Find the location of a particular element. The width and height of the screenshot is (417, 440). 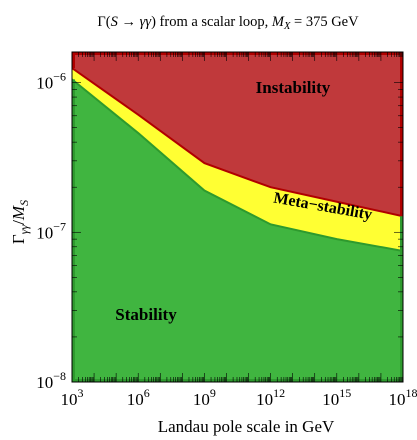

y-tick-label: 10⁻⁶ is located at coordinates (51, 81).